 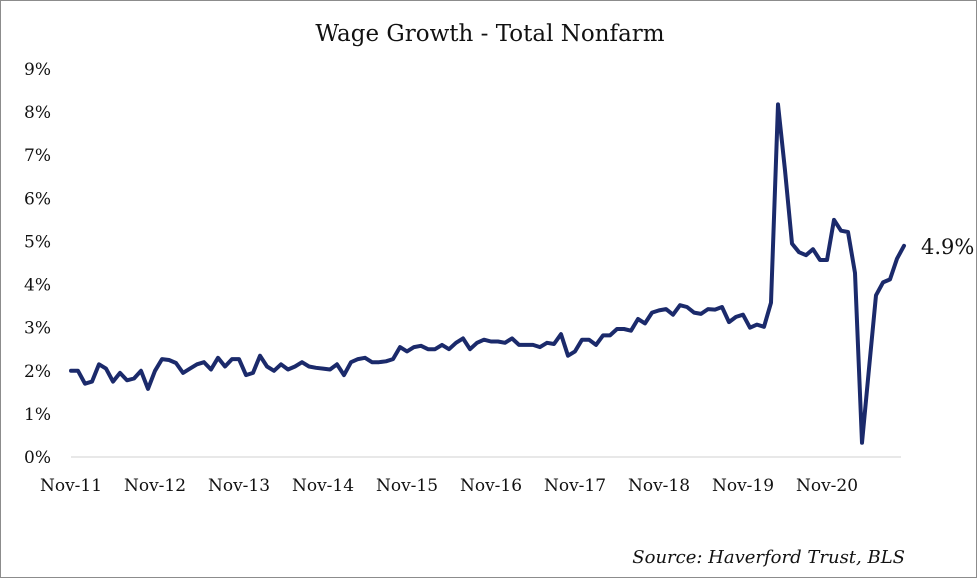 I want to click on y-tick-label: 5%, so click(x=37, y=242).